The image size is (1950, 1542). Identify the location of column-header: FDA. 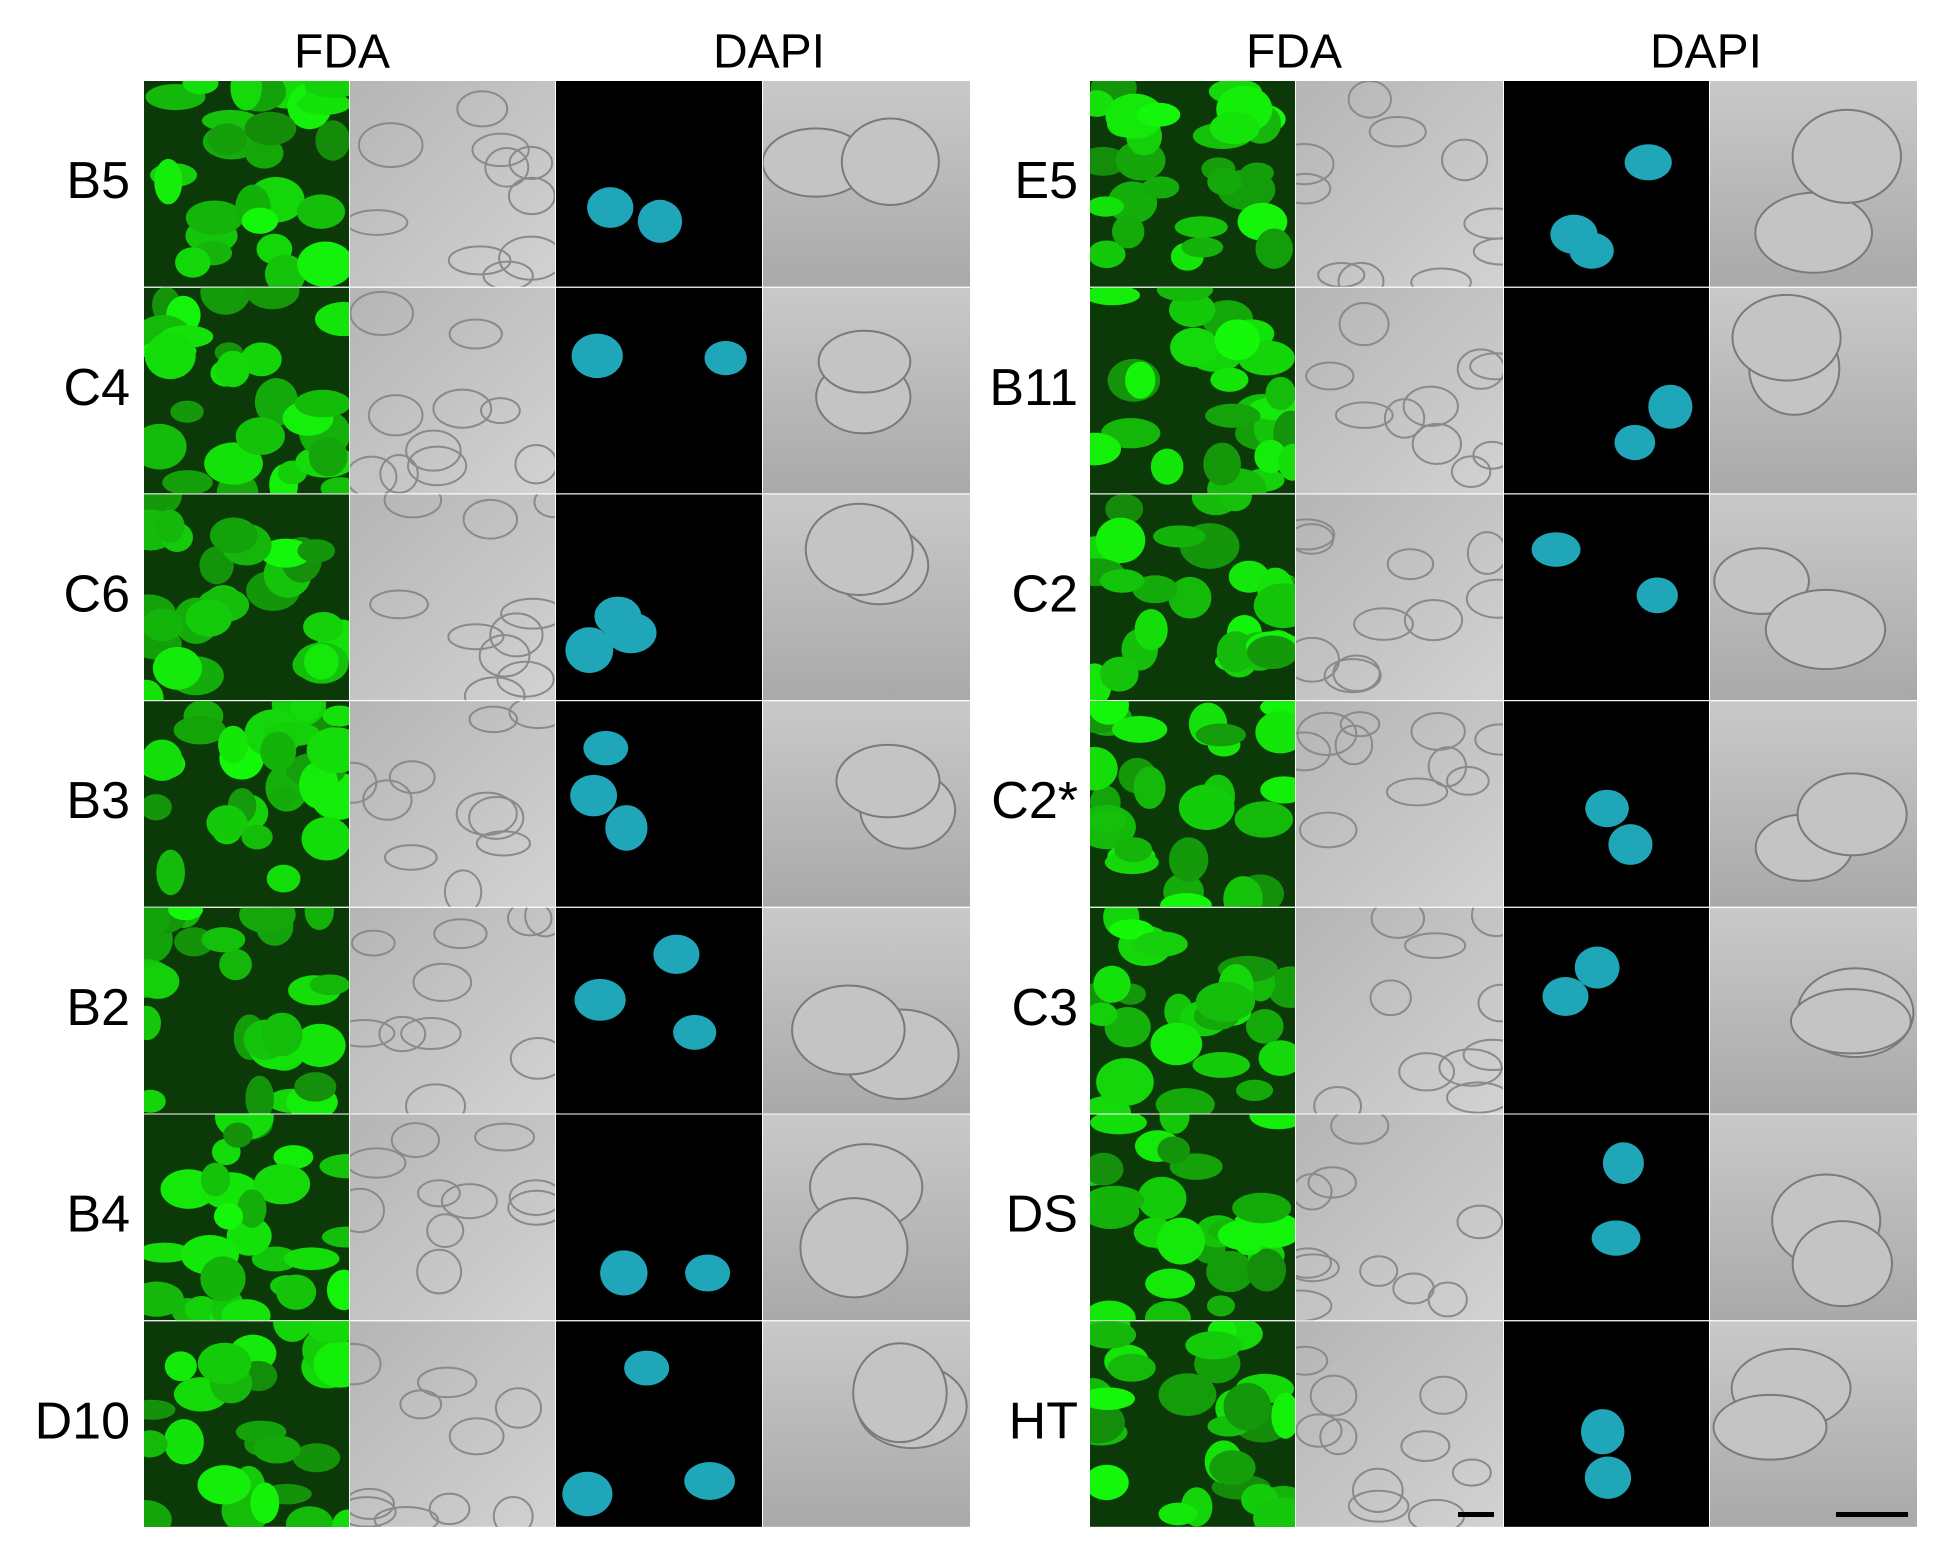
(1294, 52).